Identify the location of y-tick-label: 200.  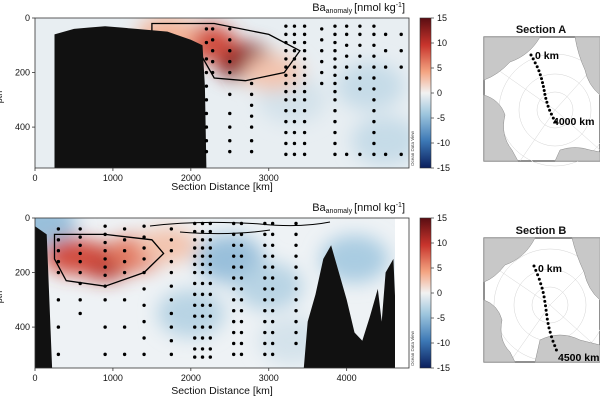
(22, 73).